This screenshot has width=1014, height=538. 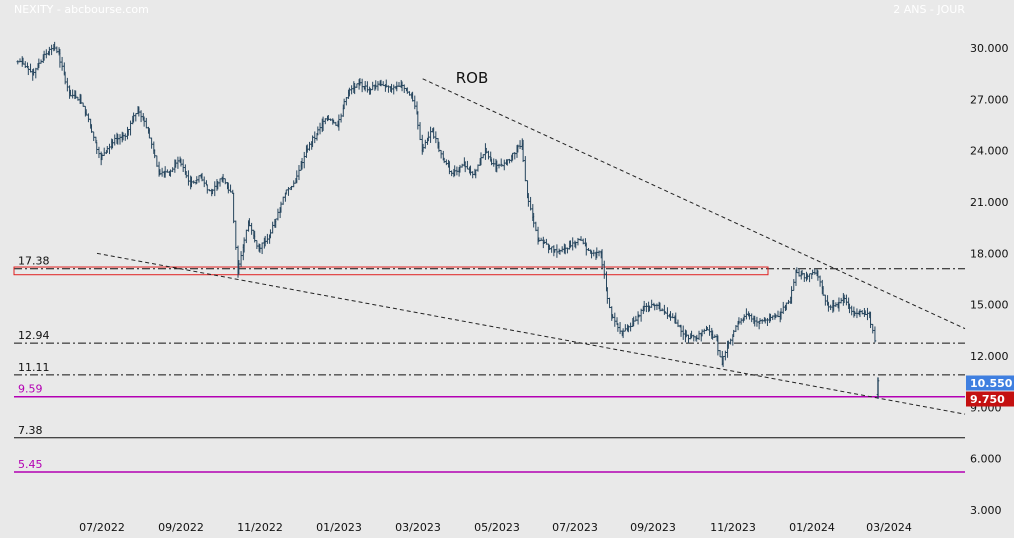 What do you see at coordinates (889, 527) in the screenshot?
I see `x-tick-label: 03/2024` at bounding box center [889, 527].